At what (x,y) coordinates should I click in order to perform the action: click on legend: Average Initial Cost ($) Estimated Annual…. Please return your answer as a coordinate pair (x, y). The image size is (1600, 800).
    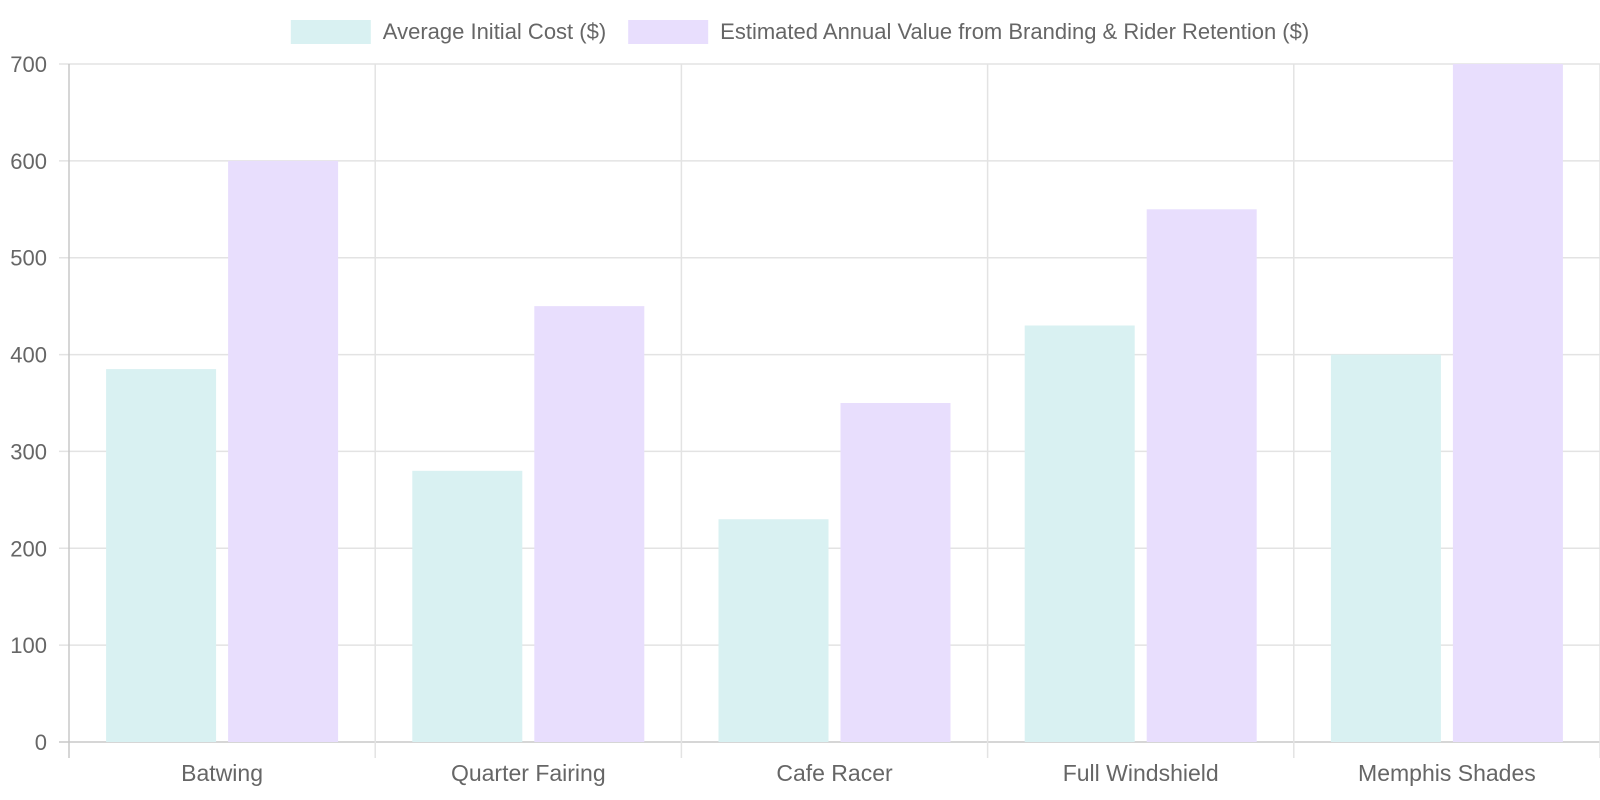
    Looking at the image, I should click on (799, 31).